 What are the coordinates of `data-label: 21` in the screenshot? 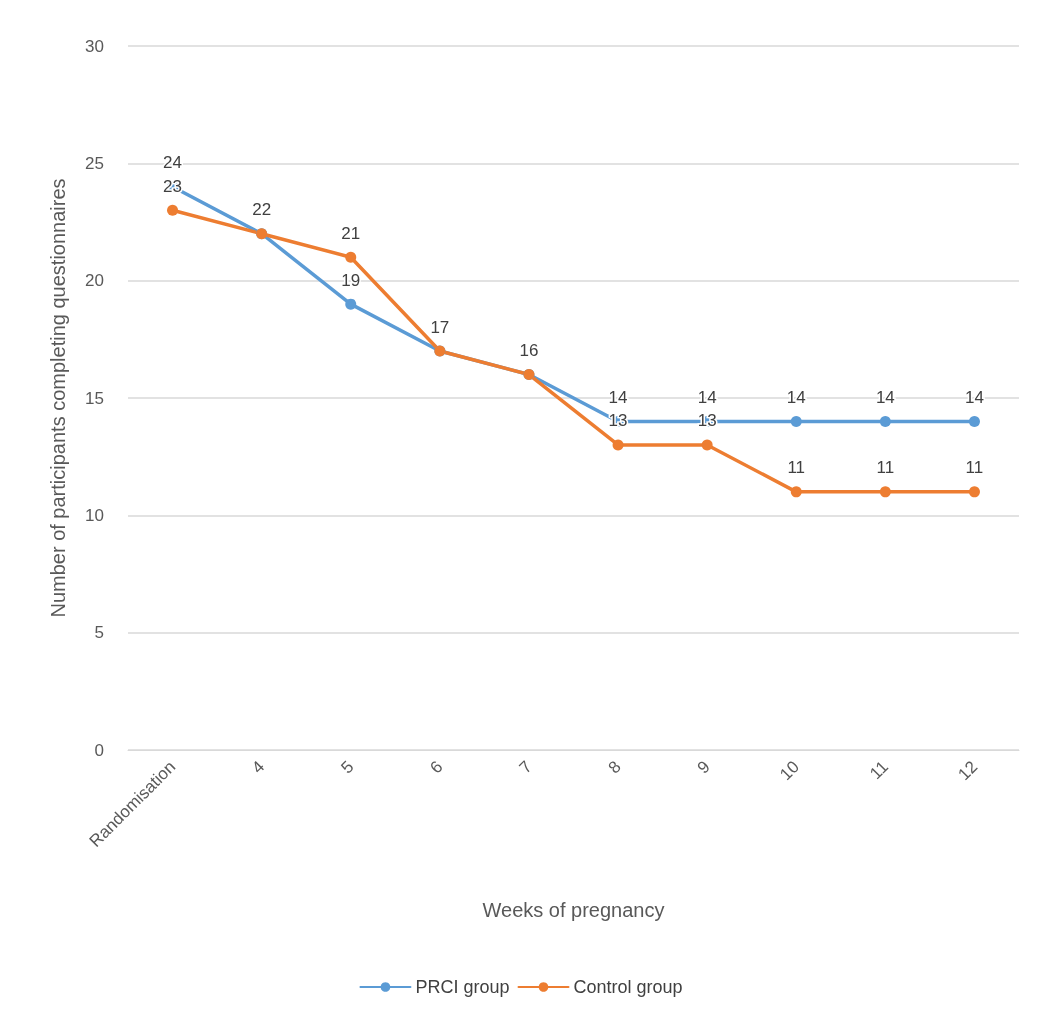 It's located at (351, 233).